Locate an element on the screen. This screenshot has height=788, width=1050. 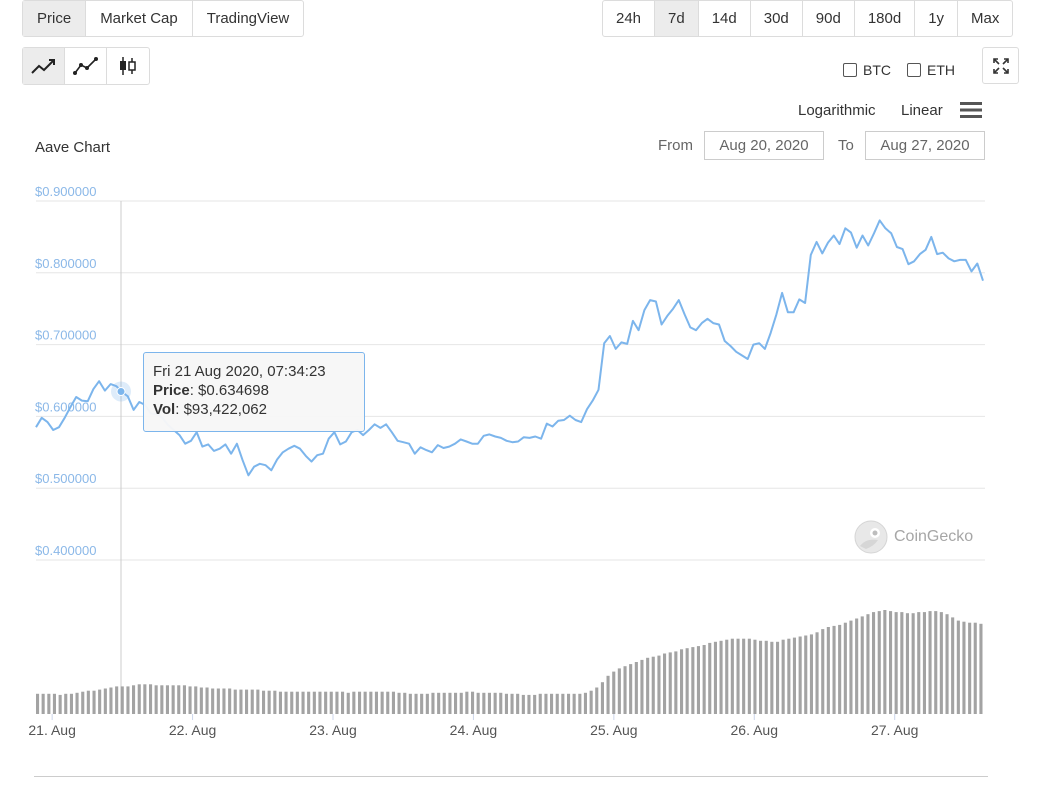
chart-title: Aave Chart is located at coordinates (73, 147).